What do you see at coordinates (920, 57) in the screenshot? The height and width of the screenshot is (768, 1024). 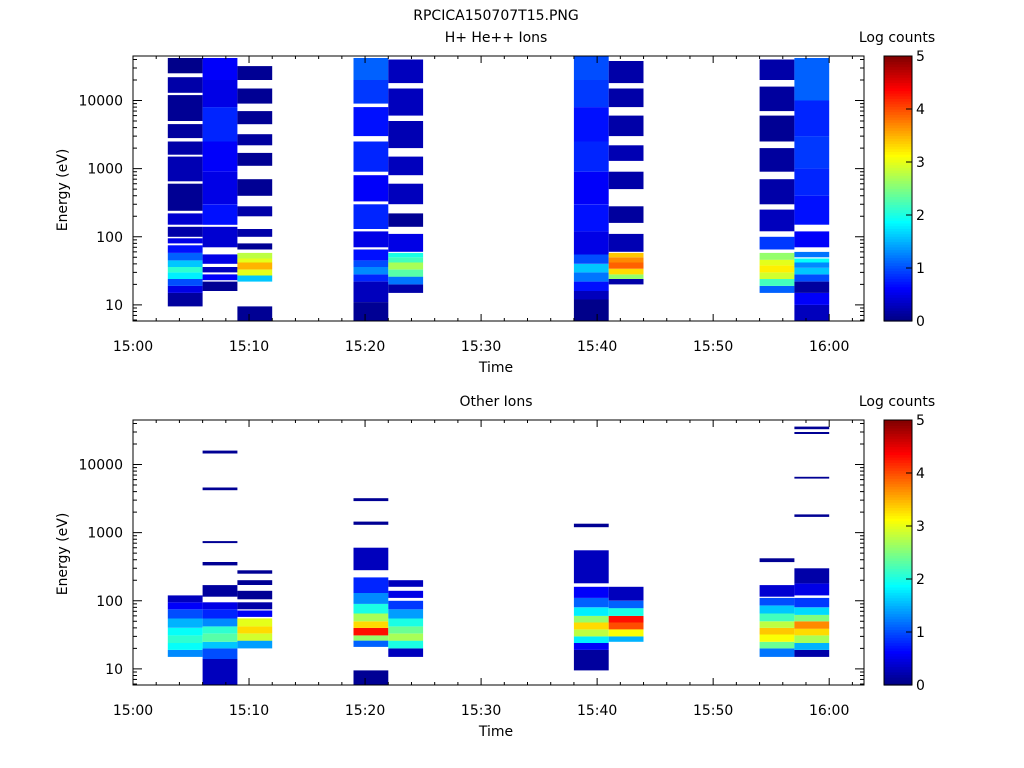 I see `colorbar-tick-label: 5` at bounding box center [920, 57].